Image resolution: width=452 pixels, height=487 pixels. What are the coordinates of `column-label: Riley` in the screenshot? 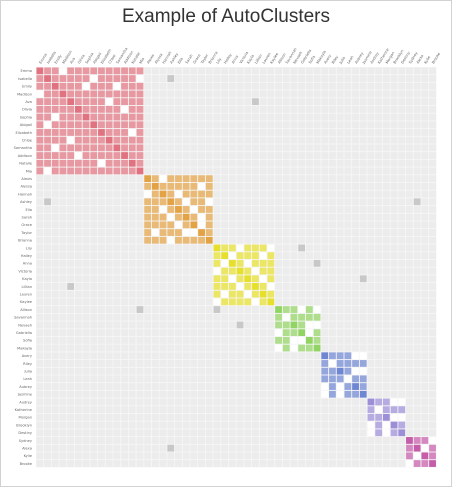 It's located at (335, 59).